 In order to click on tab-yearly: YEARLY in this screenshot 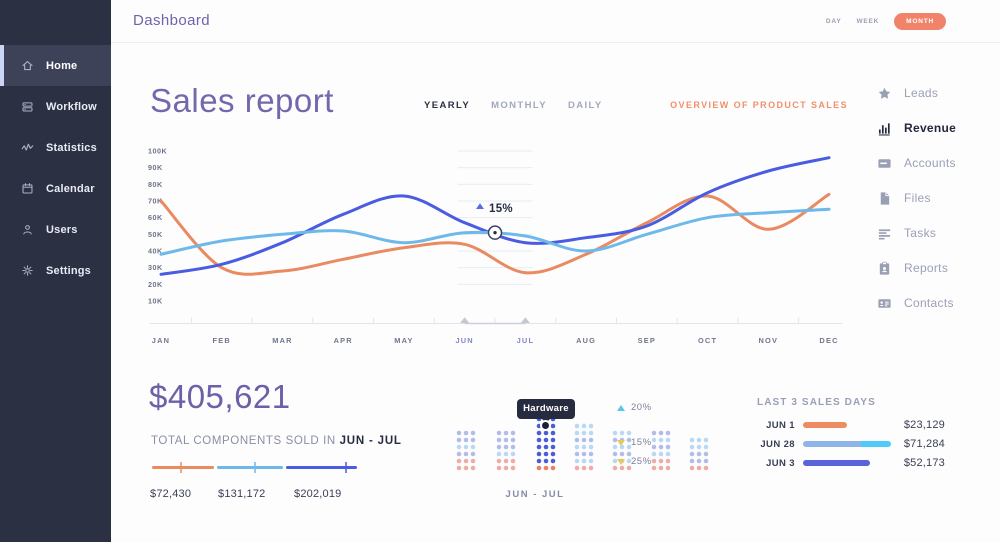, I will do `click(447, 105)`.